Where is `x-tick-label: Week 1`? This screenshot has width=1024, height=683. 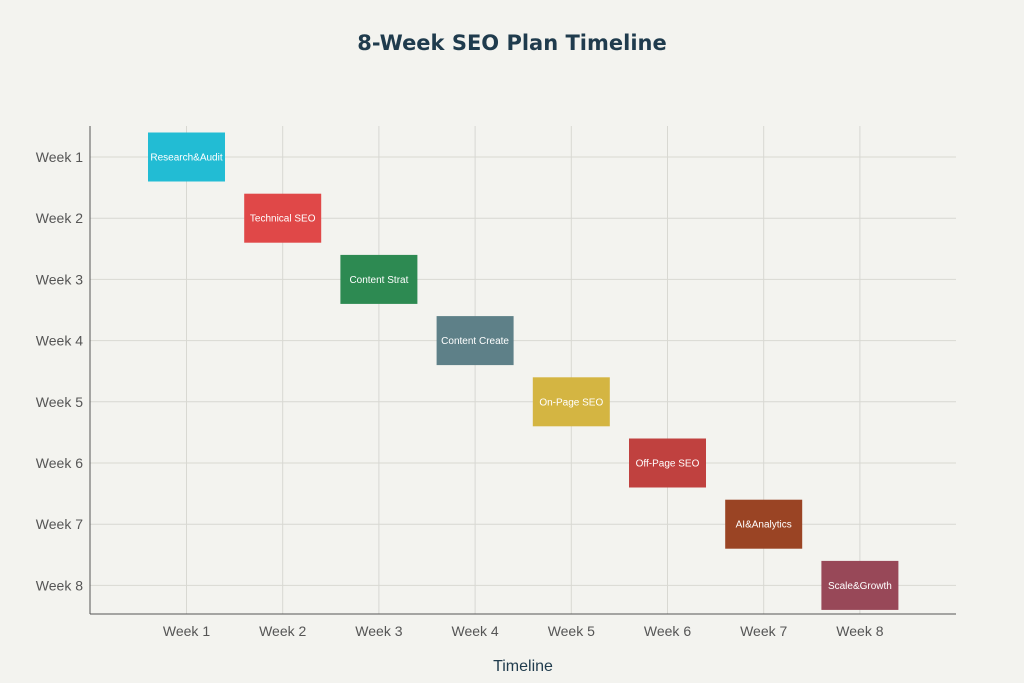
x-tick-label: Week 1 is located at coordinates (186, 631).